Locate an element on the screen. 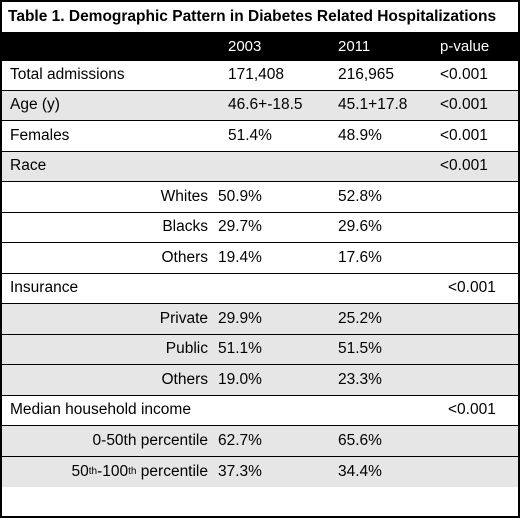  value-2003: 29.7% is located at coordinates (240, 227).